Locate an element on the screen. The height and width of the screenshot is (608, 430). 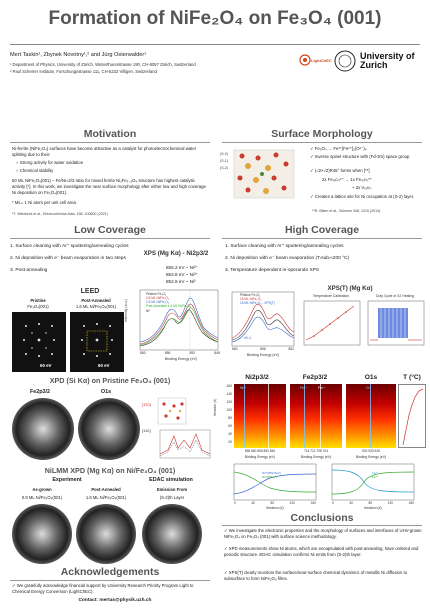
temp-cal-plot is located at coordinates (332, 323).